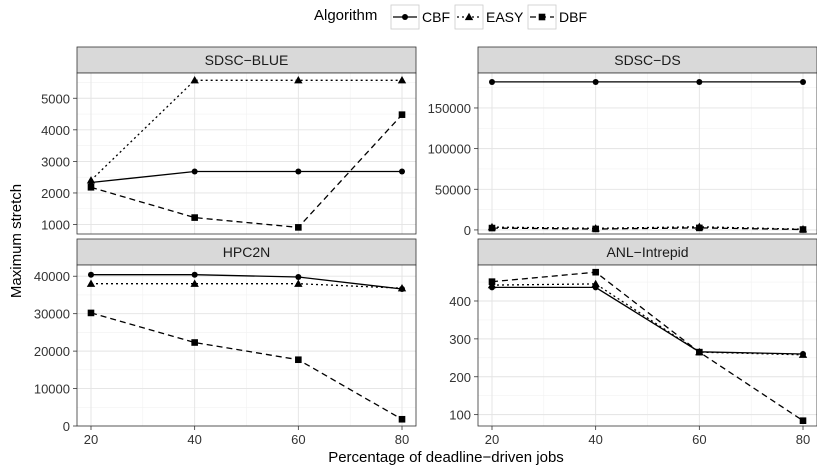 The height and width of the screenshot is (473, 817). I want to click on facet-title: SDSC−DS, so click(647, 60).